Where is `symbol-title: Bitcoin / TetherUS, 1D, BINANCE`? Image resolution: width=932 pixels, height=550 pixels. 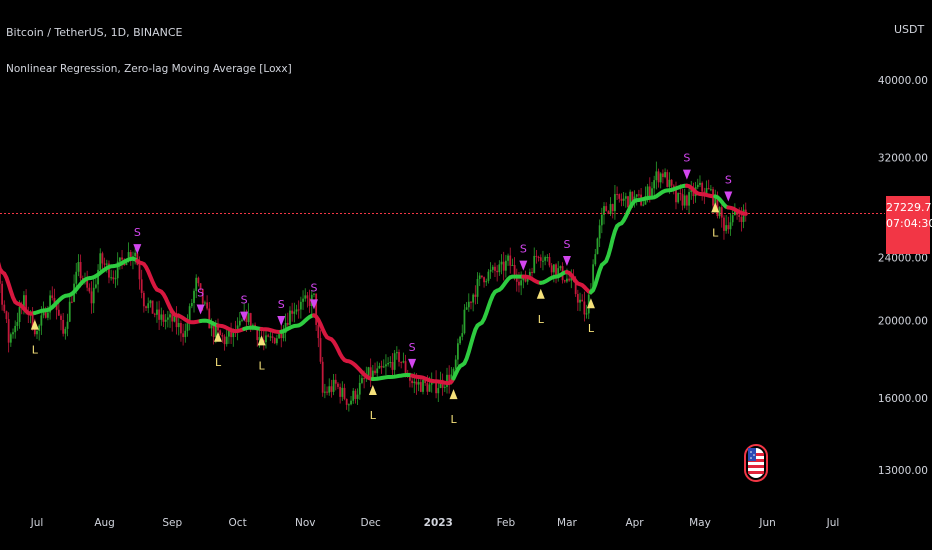 symbol-title: Bitcoin / TetherUS, 1D, BINANCE is located at coordinates (94, 32).